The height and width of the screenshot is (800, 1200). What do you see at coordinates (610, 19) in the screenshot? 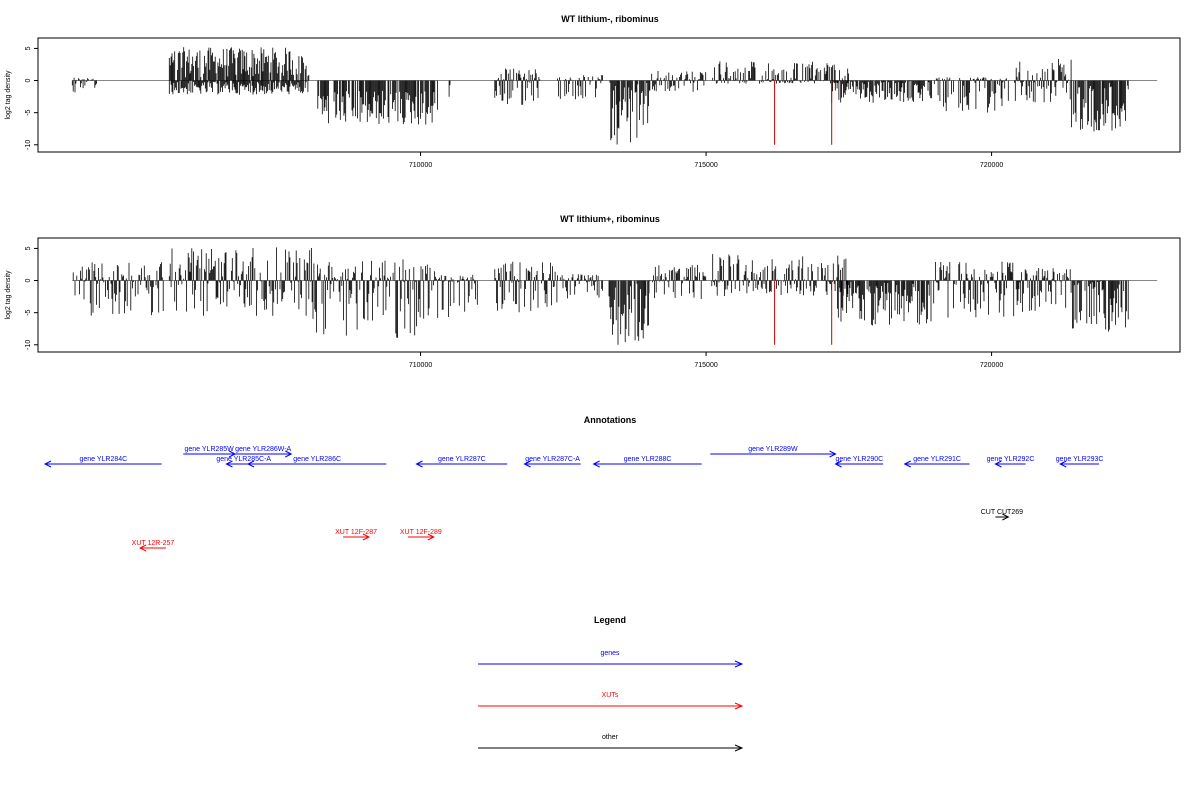
I see `panel-title: WT lithium-, ribominus` at bounding box center [610, 19].